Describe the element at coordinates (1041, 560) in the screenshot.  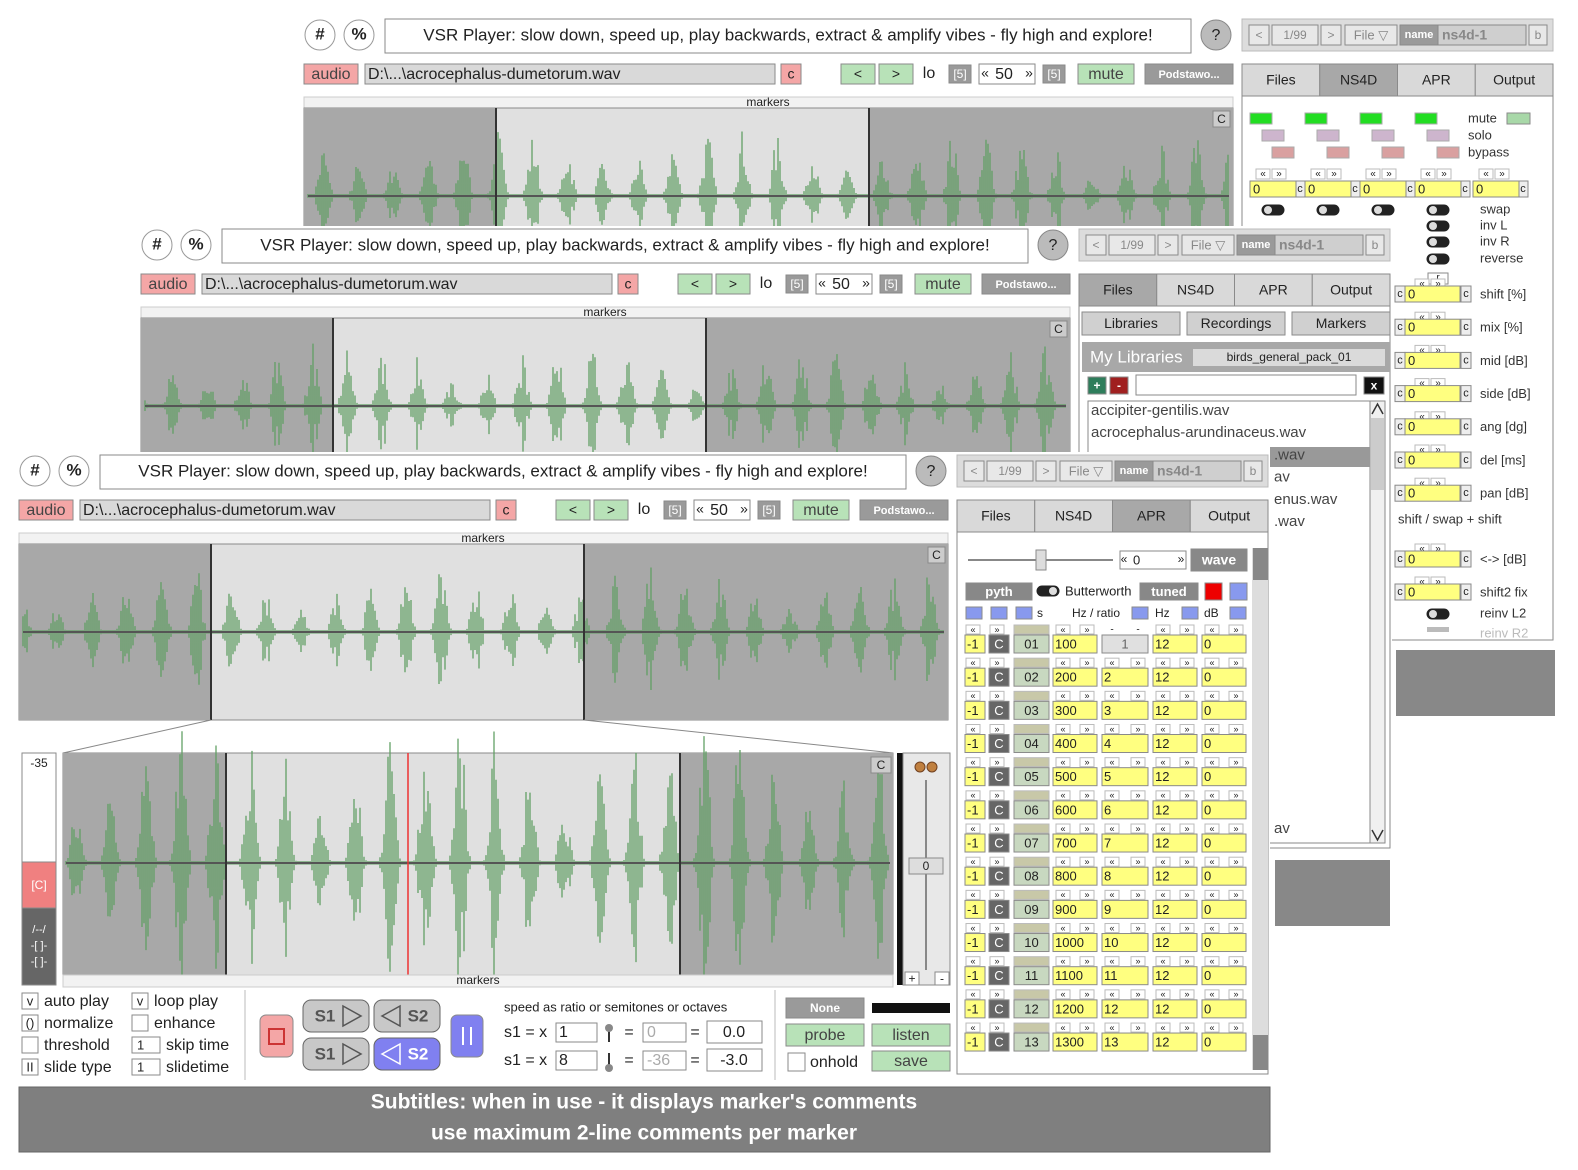
I see `slider-knob` at that location.